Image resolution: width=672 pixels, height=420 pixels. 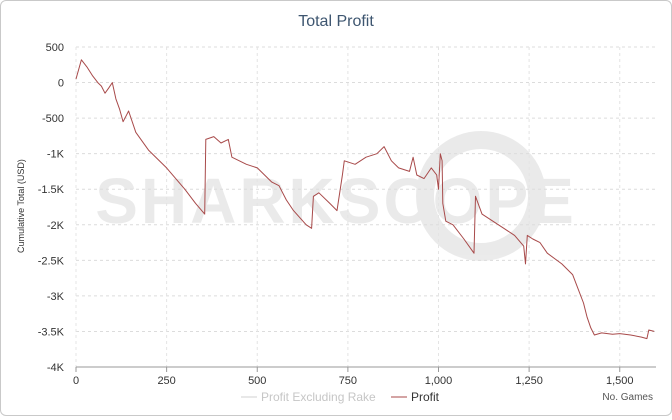 What do you see at coordinates (56, 226) in the screenshot?
I see `y-tick-label: -2K` at bounding box center [56, 226].